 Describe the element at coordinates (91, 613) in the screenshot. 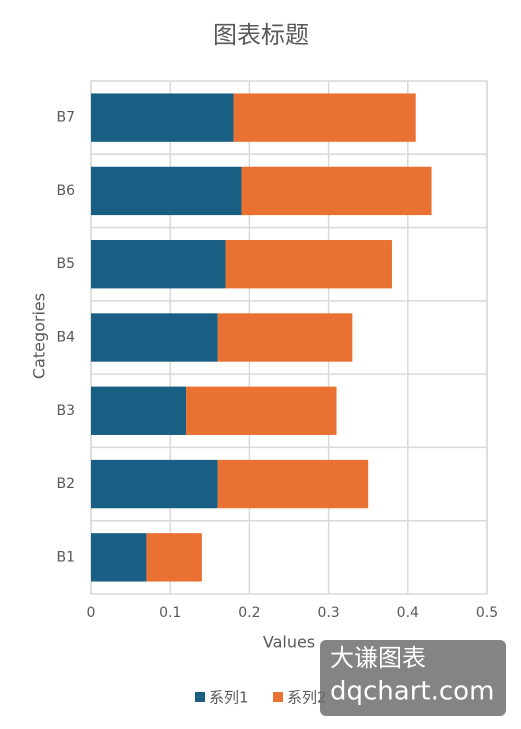

I see `x-tick-label: 0` at that location.